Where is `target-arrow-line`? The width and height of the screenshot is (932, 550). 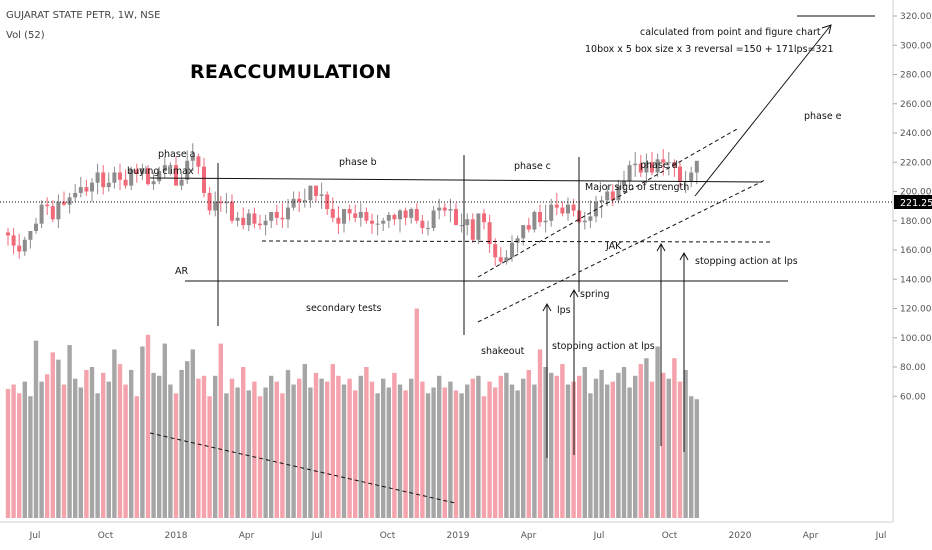
target-arrow-line is located at coordinates (763, 110).